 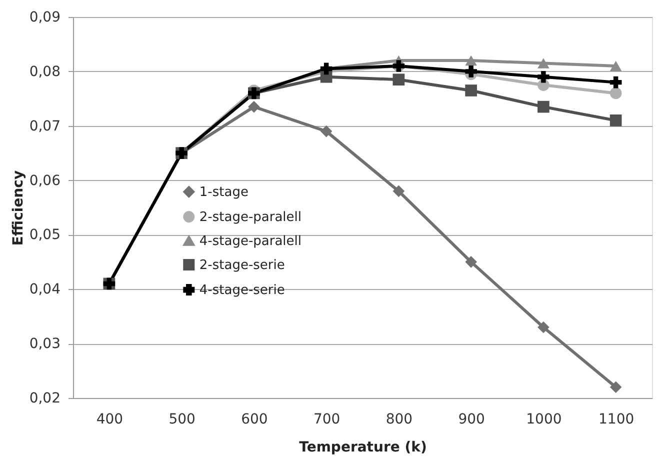 I want to click on x-tick-label: 1000, so click(x=544, y=420).